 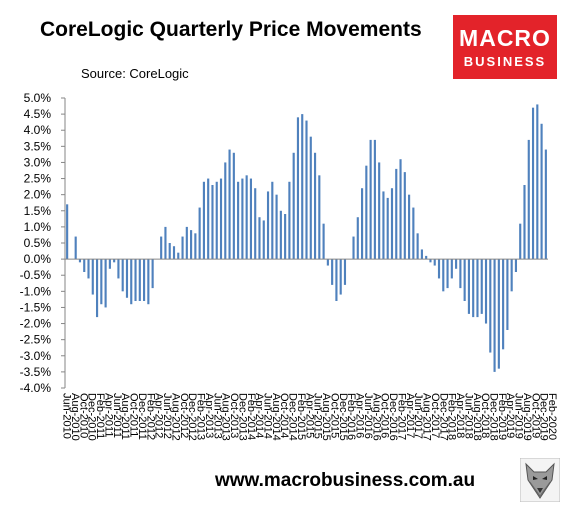 I want to click on y-tick-label: -2.5%, so click(x=36, y=340).